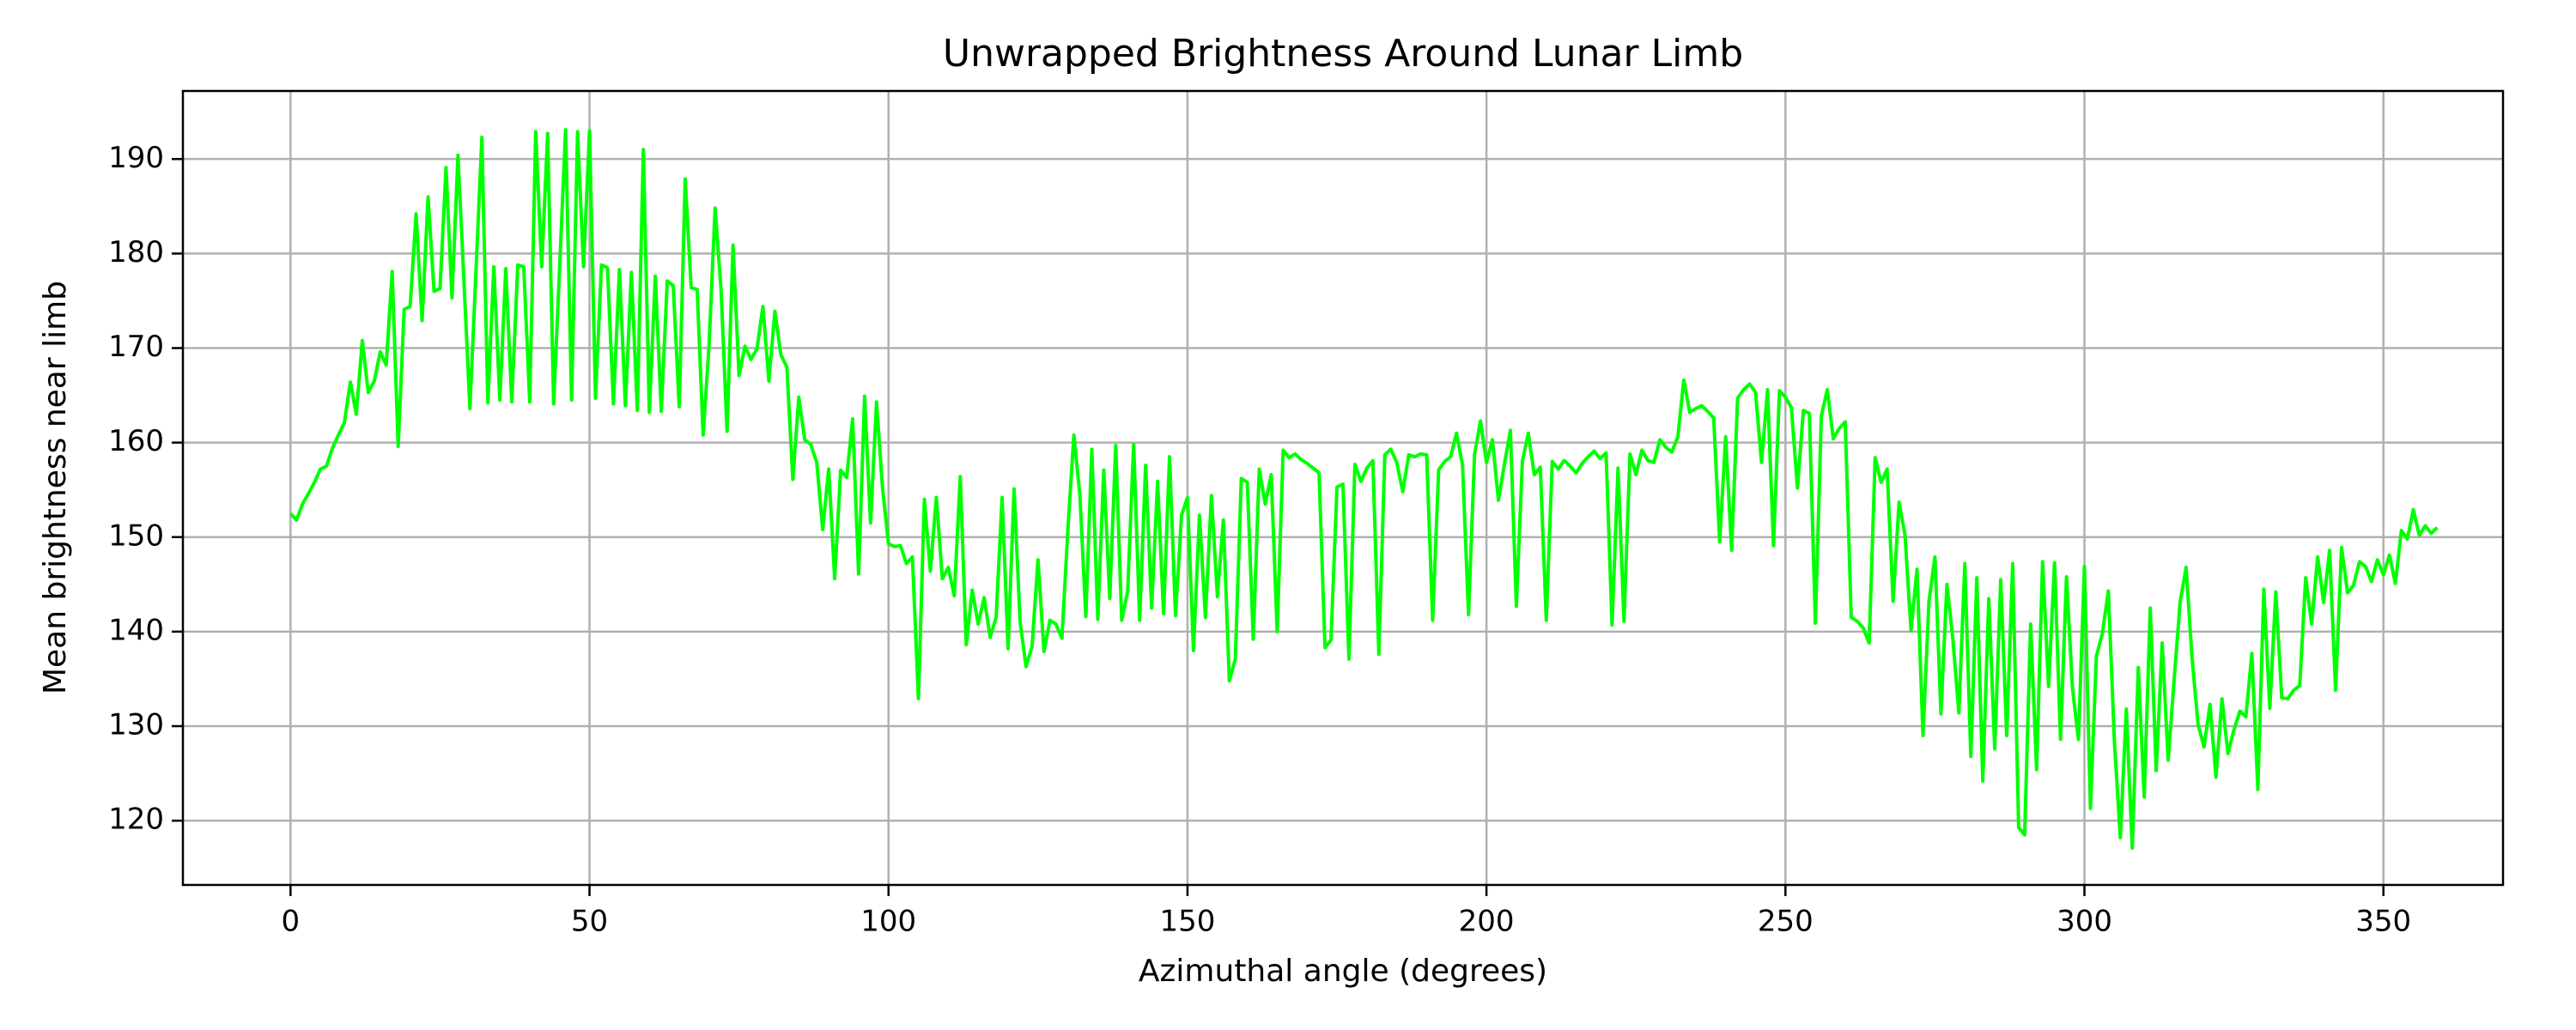  I want to click on x-tick-label: 150, so click(1187, 922).